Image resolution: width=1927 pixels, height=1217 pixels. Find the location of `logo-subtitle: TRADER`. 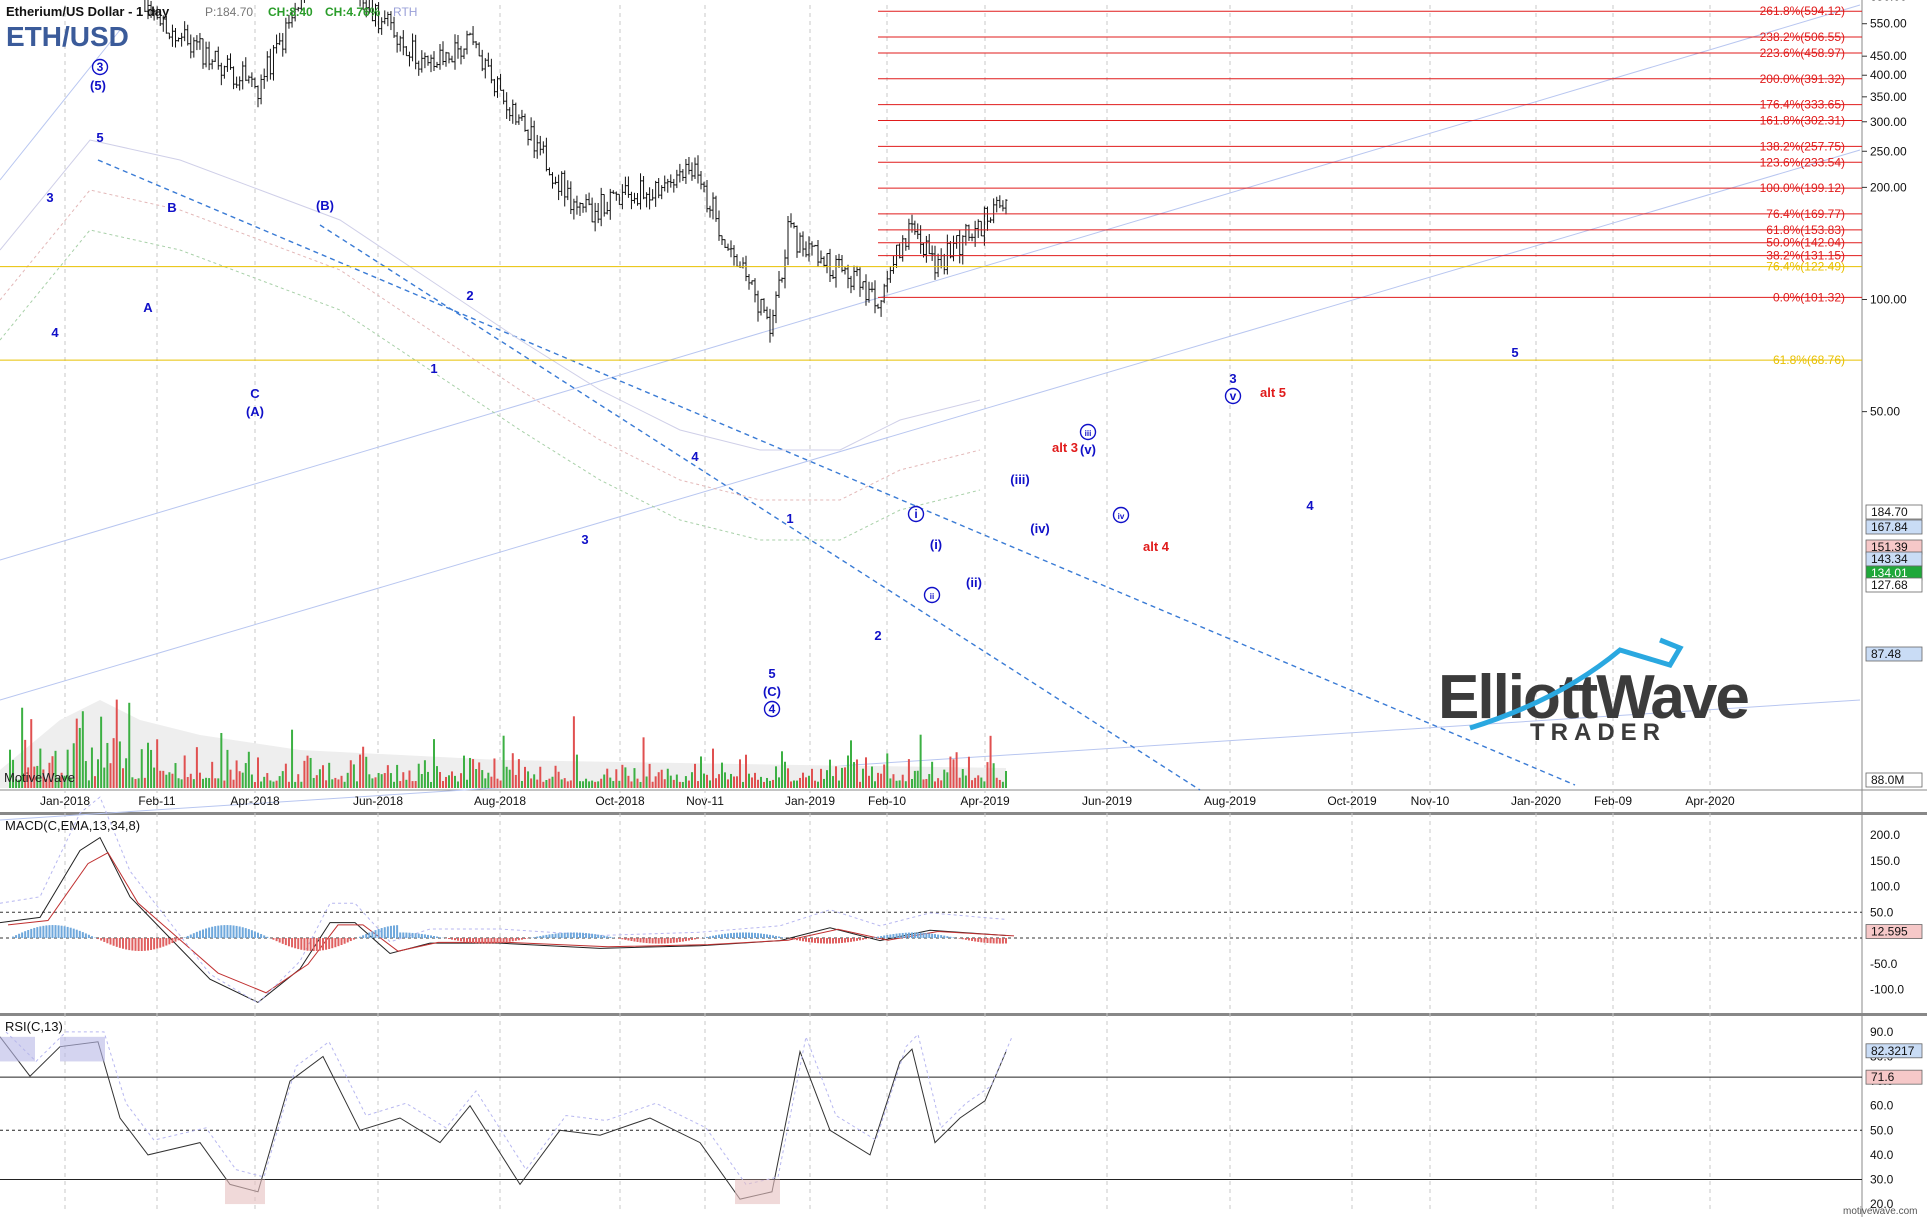

logo-subtitle: TRADER is located at coordinates (1598, 732).